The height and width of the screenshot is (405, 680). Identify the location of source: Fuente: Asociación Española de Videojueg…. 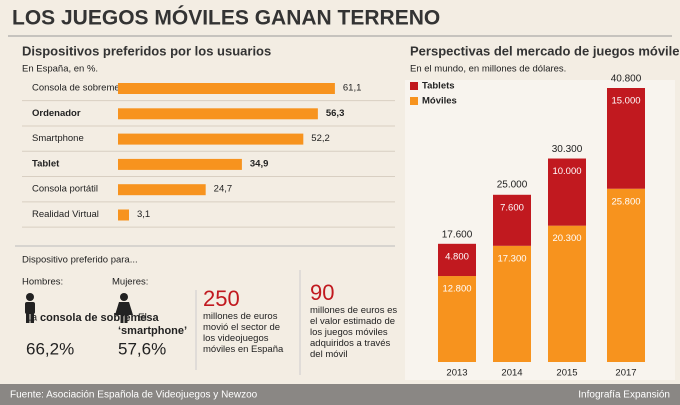
(134, 395).